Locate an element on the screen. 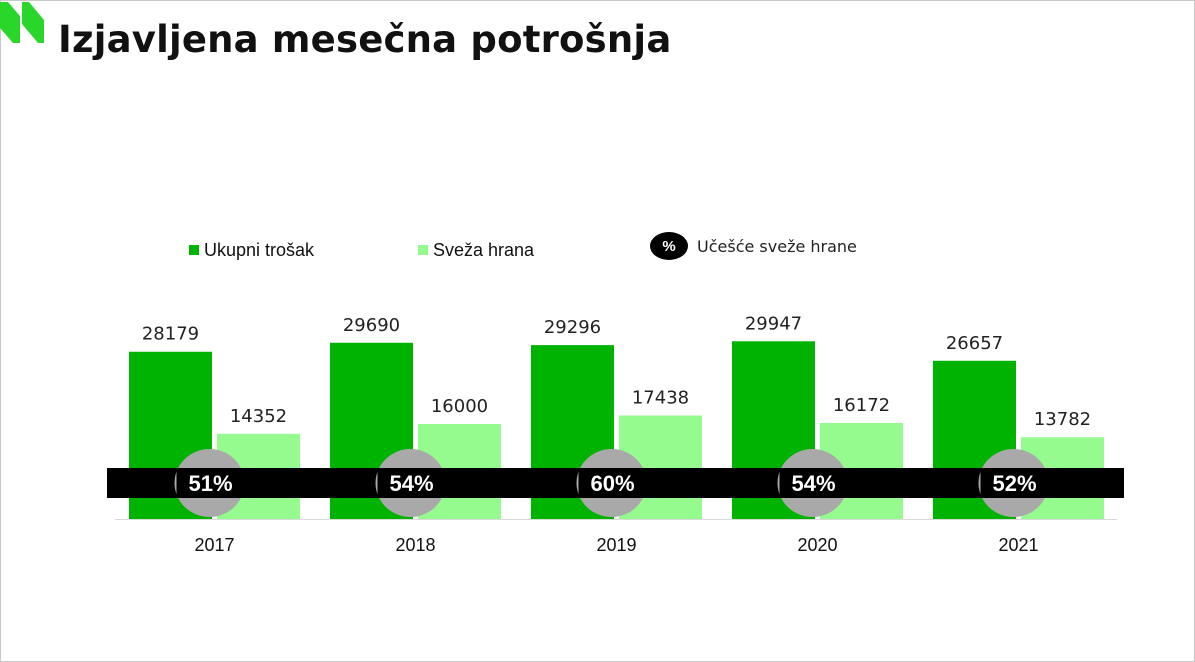 The image size is (1195, 662). legend-swatch-total is located at coordinates (194, 250).